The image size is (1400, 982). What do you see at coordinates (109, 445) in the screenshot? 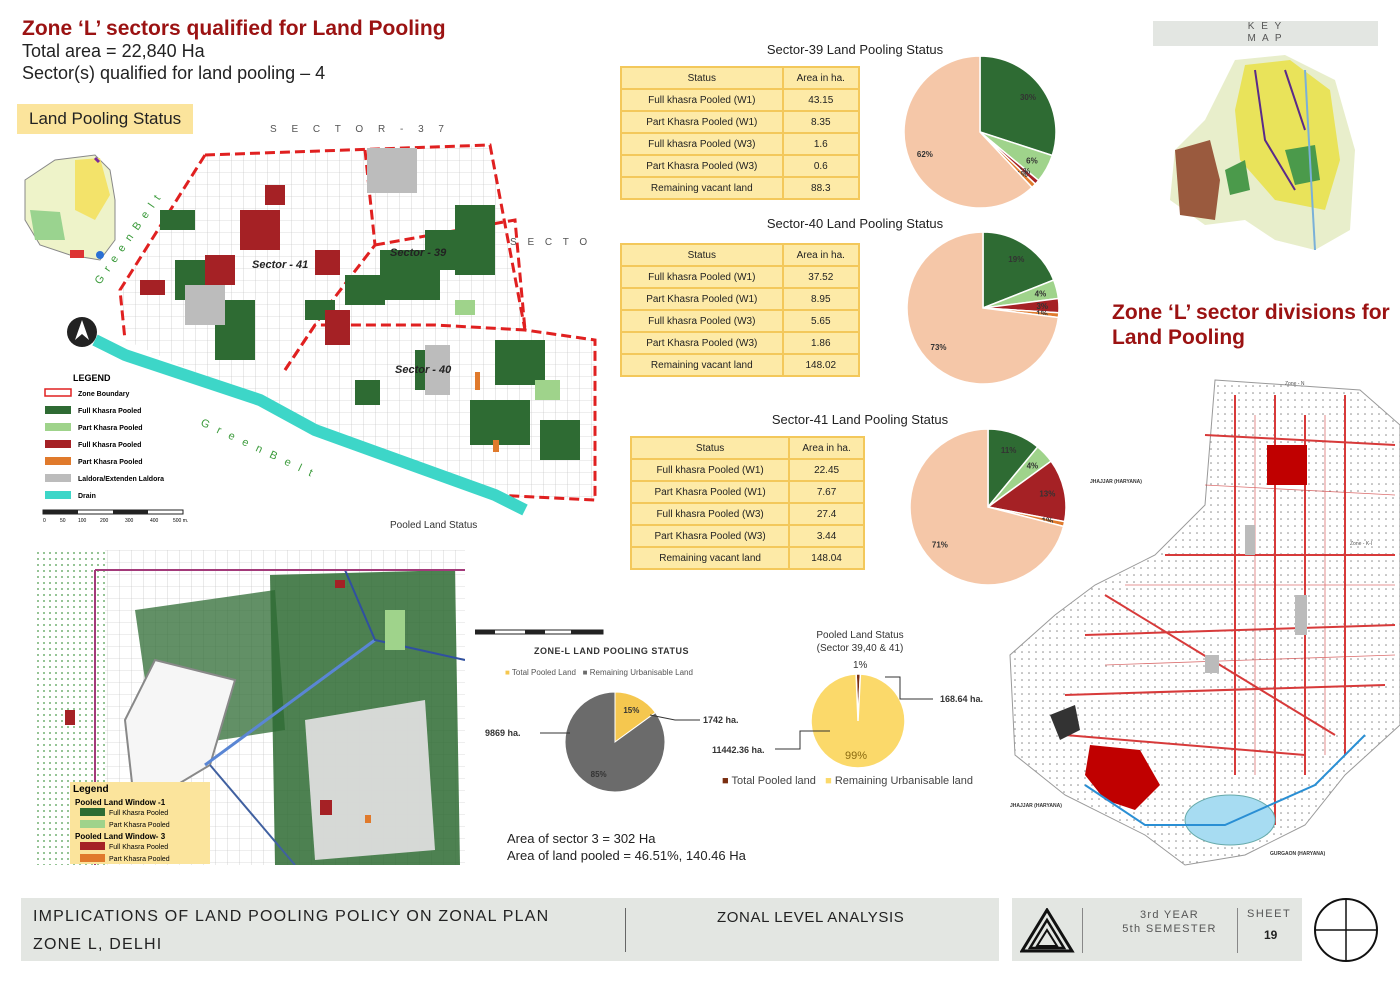
I see `legend-item-full-khasra-w3: Full Khasra Pooled` at bounding box center [109, 445].